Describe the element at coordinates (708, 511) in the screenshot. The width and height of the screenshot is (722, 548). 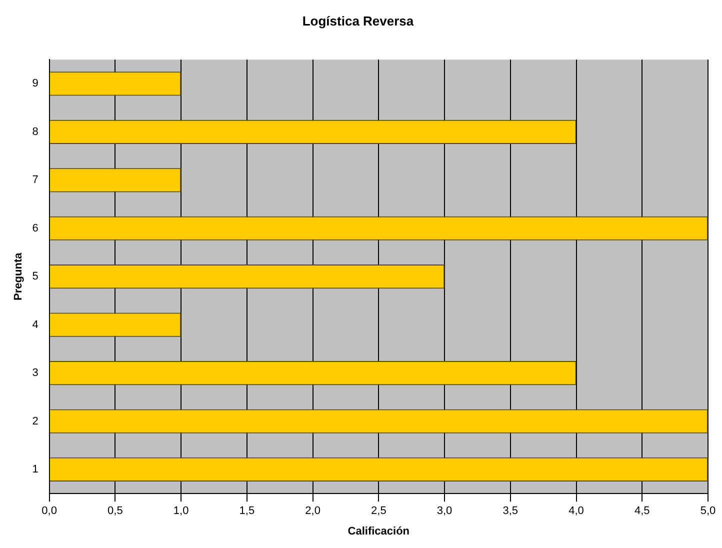
I see `x-tick-label: 5,0` at that location.